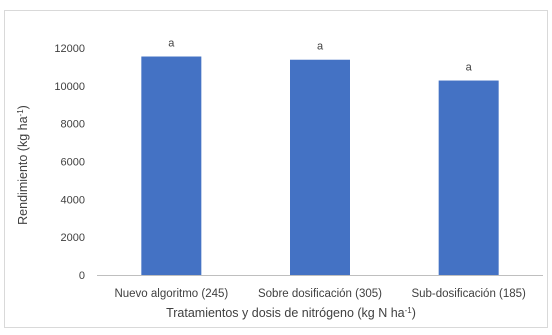  What do you see at coordinates (20, 113) in the screenshot?
I see `y-axis-title-sup: -1` at bounding box center [20, 113].